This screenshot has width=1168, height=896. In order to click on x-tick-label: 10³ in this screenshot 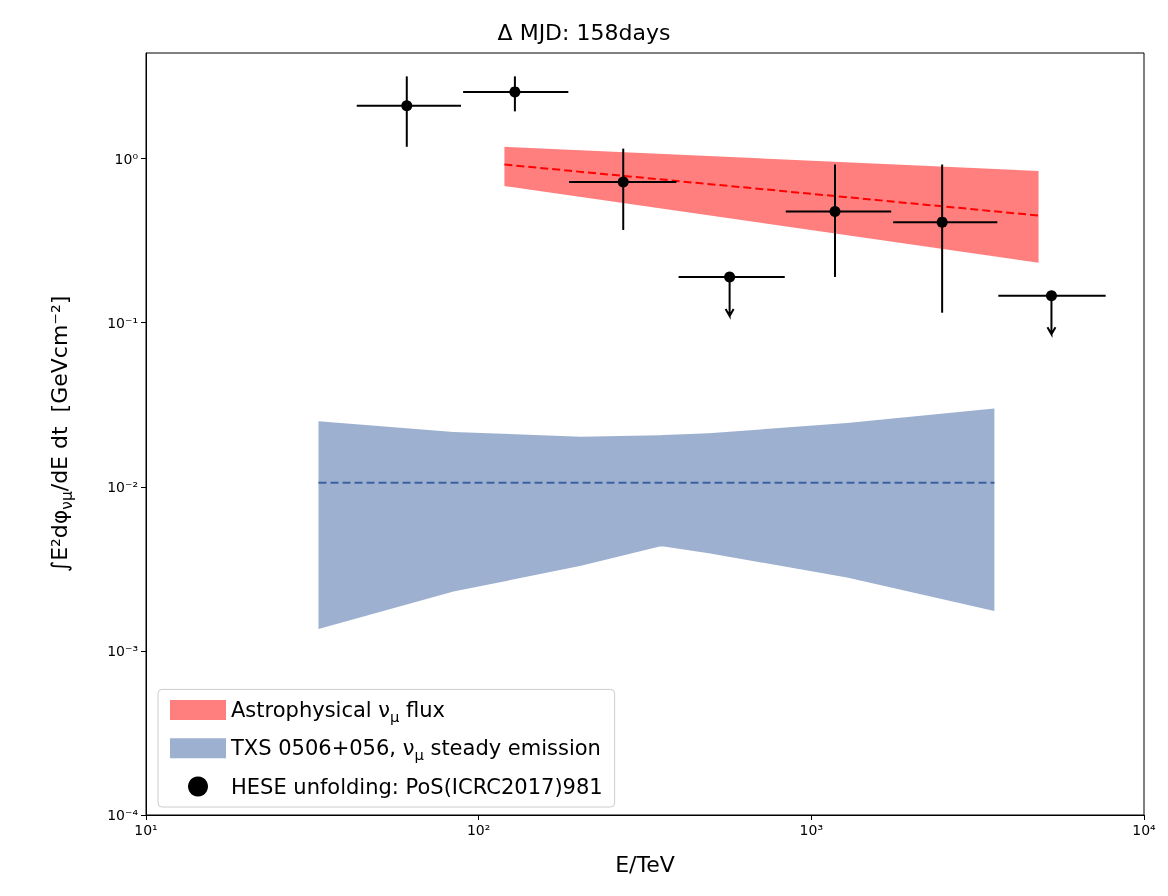, I will do `click(811, 830)`.